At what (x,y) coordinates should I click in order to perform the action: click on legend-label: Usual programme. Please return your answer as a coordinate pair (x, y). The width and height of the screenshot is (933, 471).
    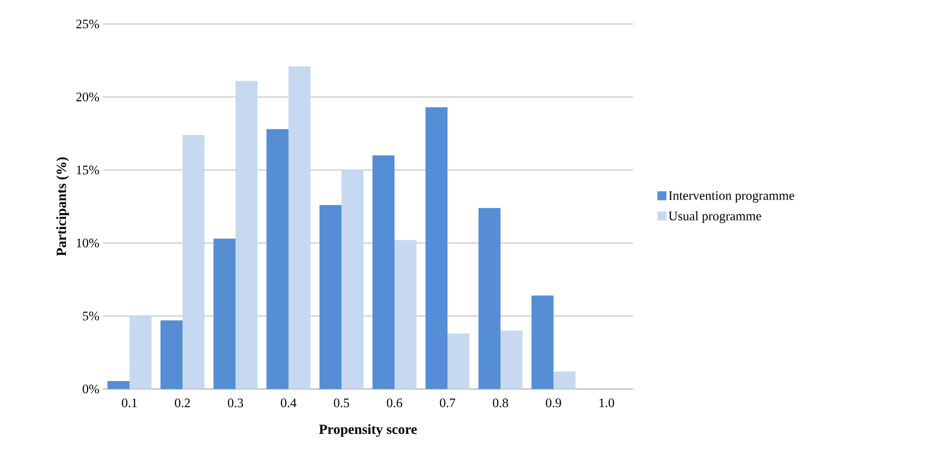
    Looking at the image, I should click on (715, 217).